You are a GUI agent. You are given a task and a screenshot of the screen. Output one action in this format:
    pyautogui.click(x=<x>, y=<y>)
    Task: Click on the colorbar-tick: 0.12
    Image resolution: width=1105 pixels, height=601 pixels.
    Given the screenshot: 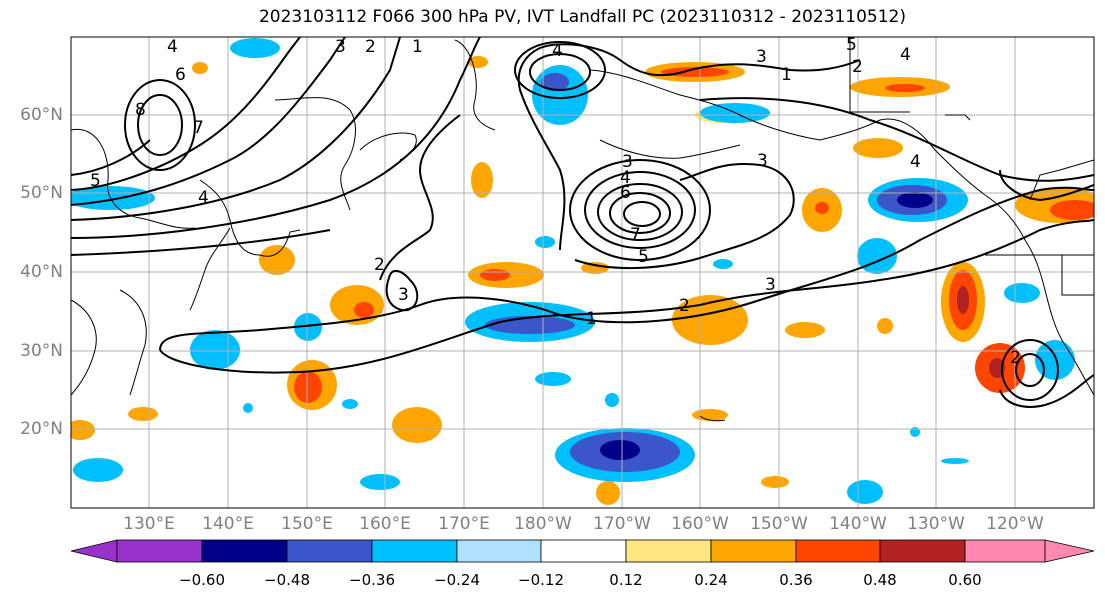 What is the action you would take?
    pyautogui.click(x=626, y=580)
    